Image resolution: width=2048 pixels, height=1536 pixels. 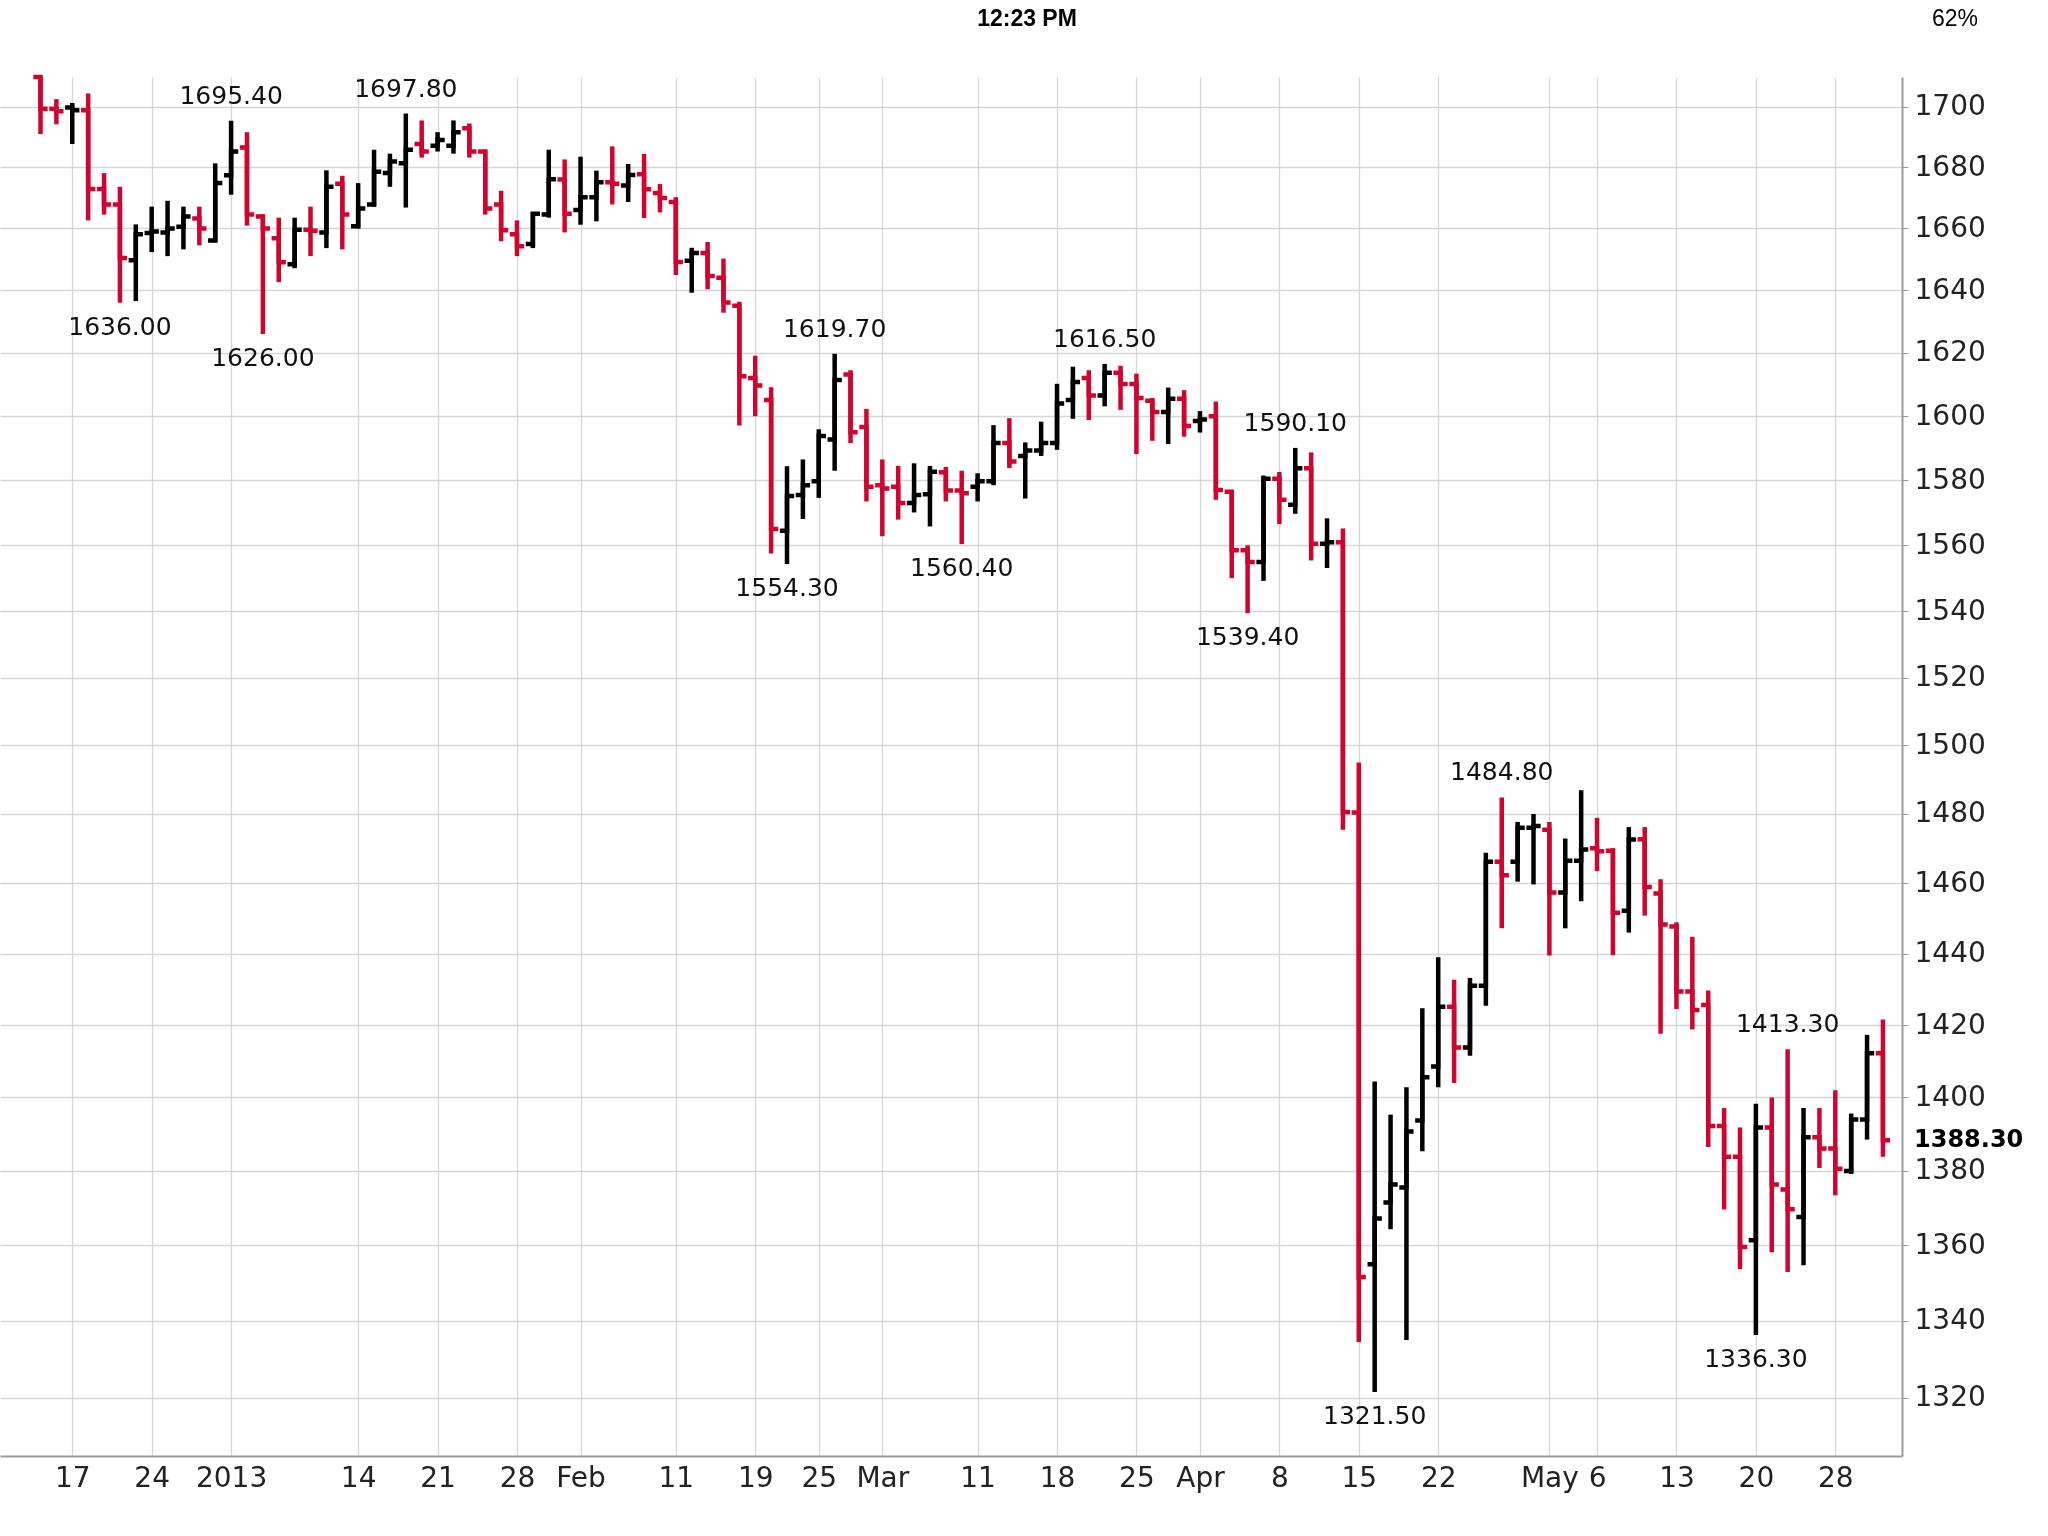 What do you see at coordinates (1104, 338) in the screenshot?
I see `annotation: 1616.50` at bounding box center [1104, 338].